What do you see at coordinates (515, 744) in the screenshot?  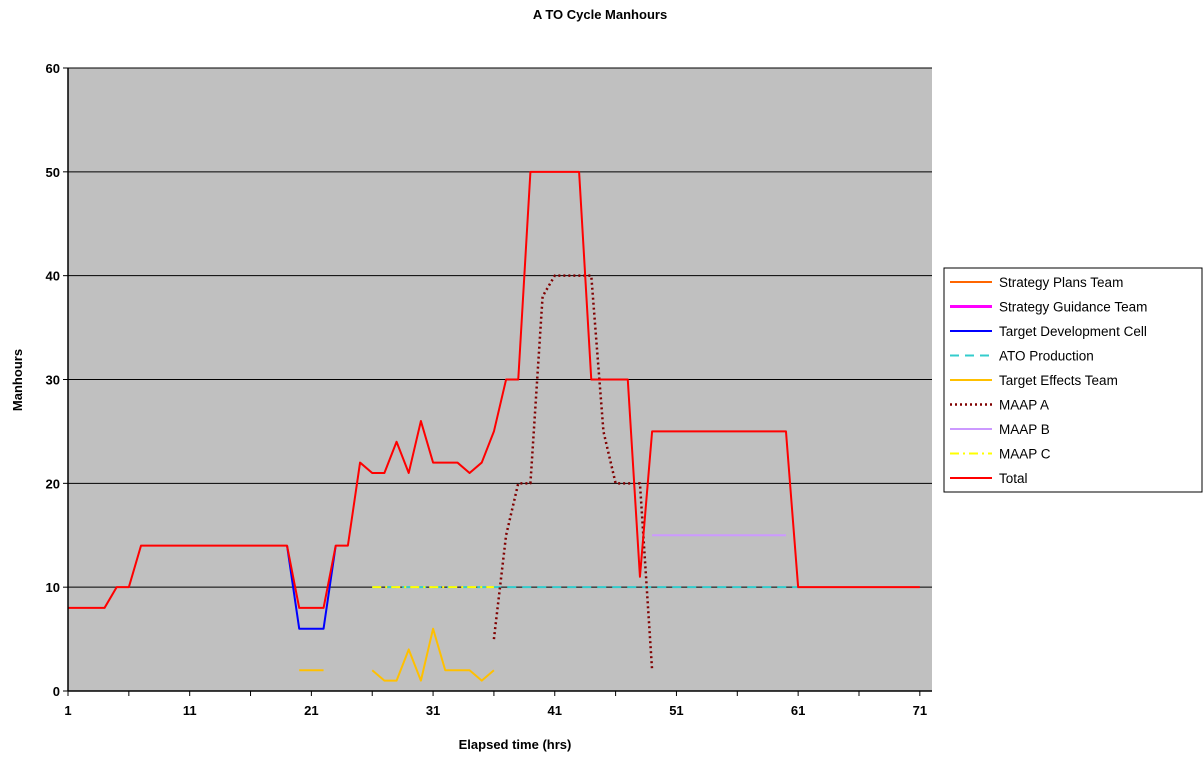 I see `x-axis-title: Elapsed time (hrs)` at bounding box center [515, 744].